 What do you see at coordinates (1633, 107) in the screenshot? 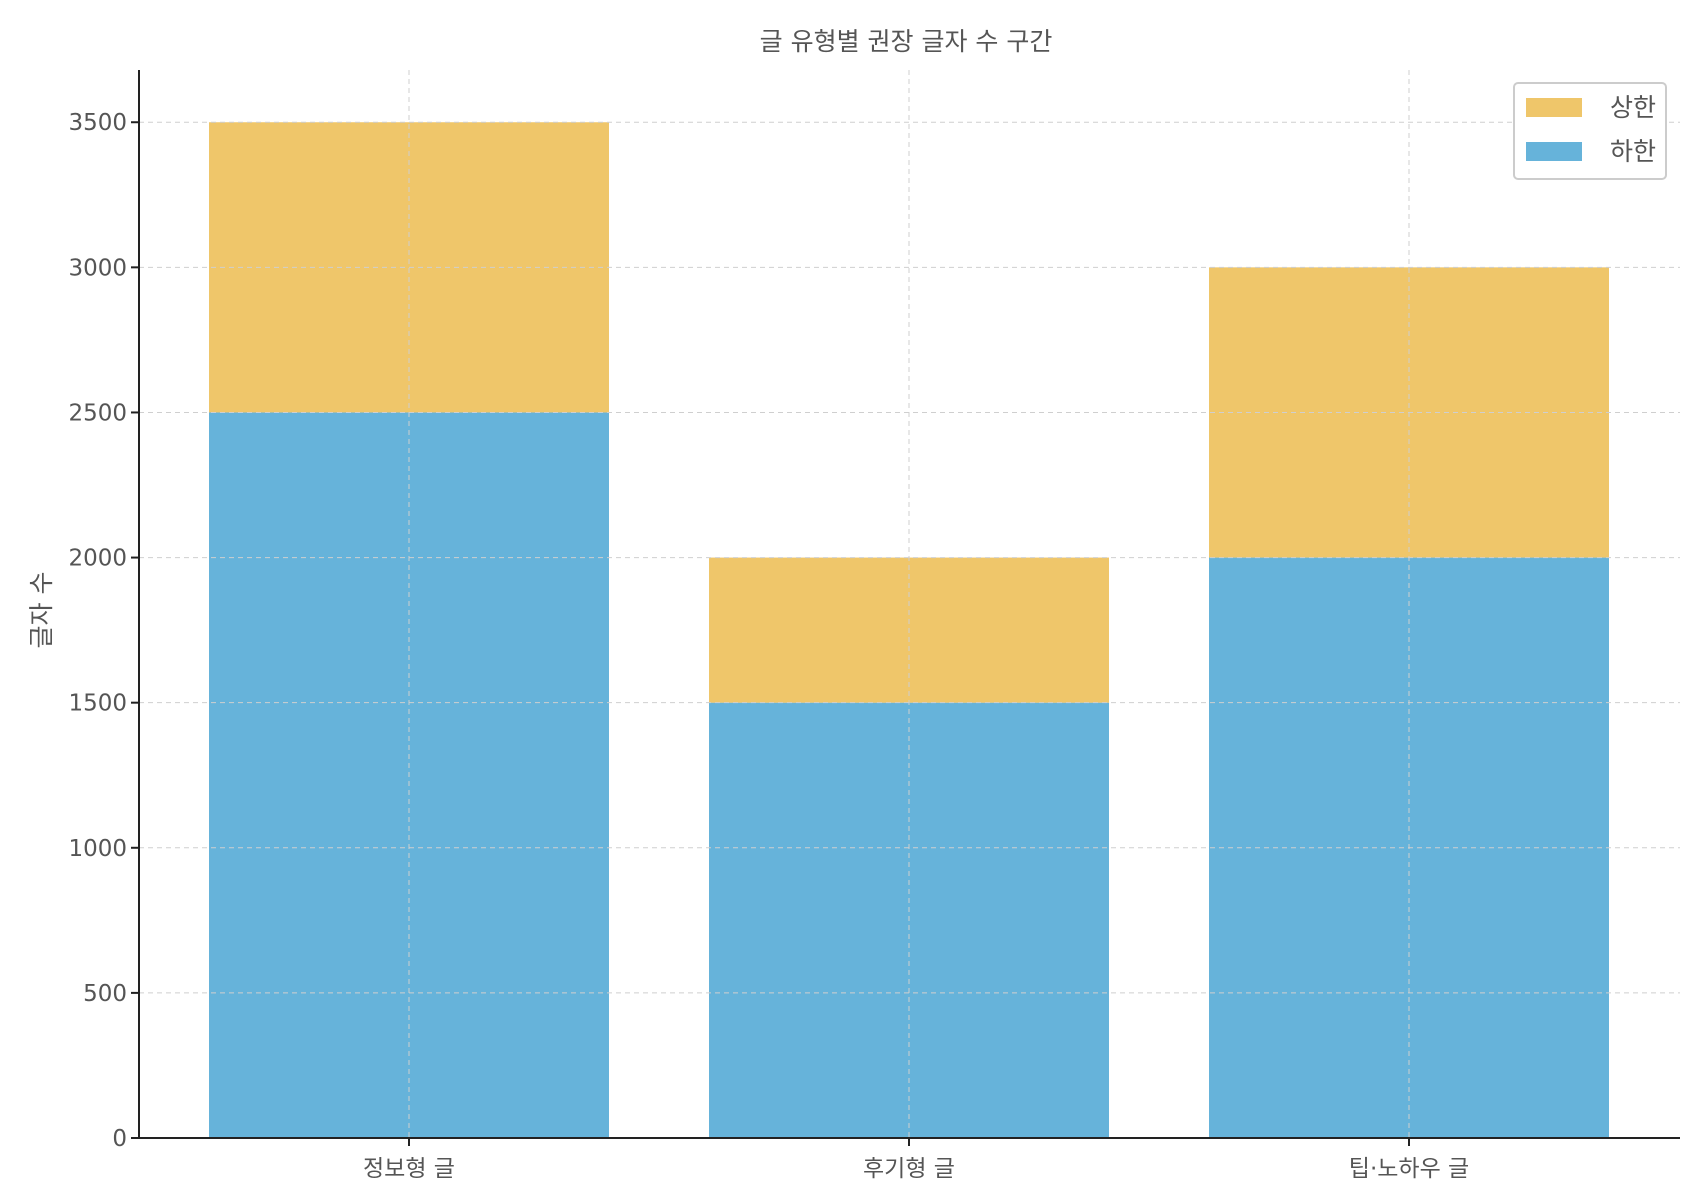
I see `legend-label-0: 상한` at bounding box center [1633, 107].